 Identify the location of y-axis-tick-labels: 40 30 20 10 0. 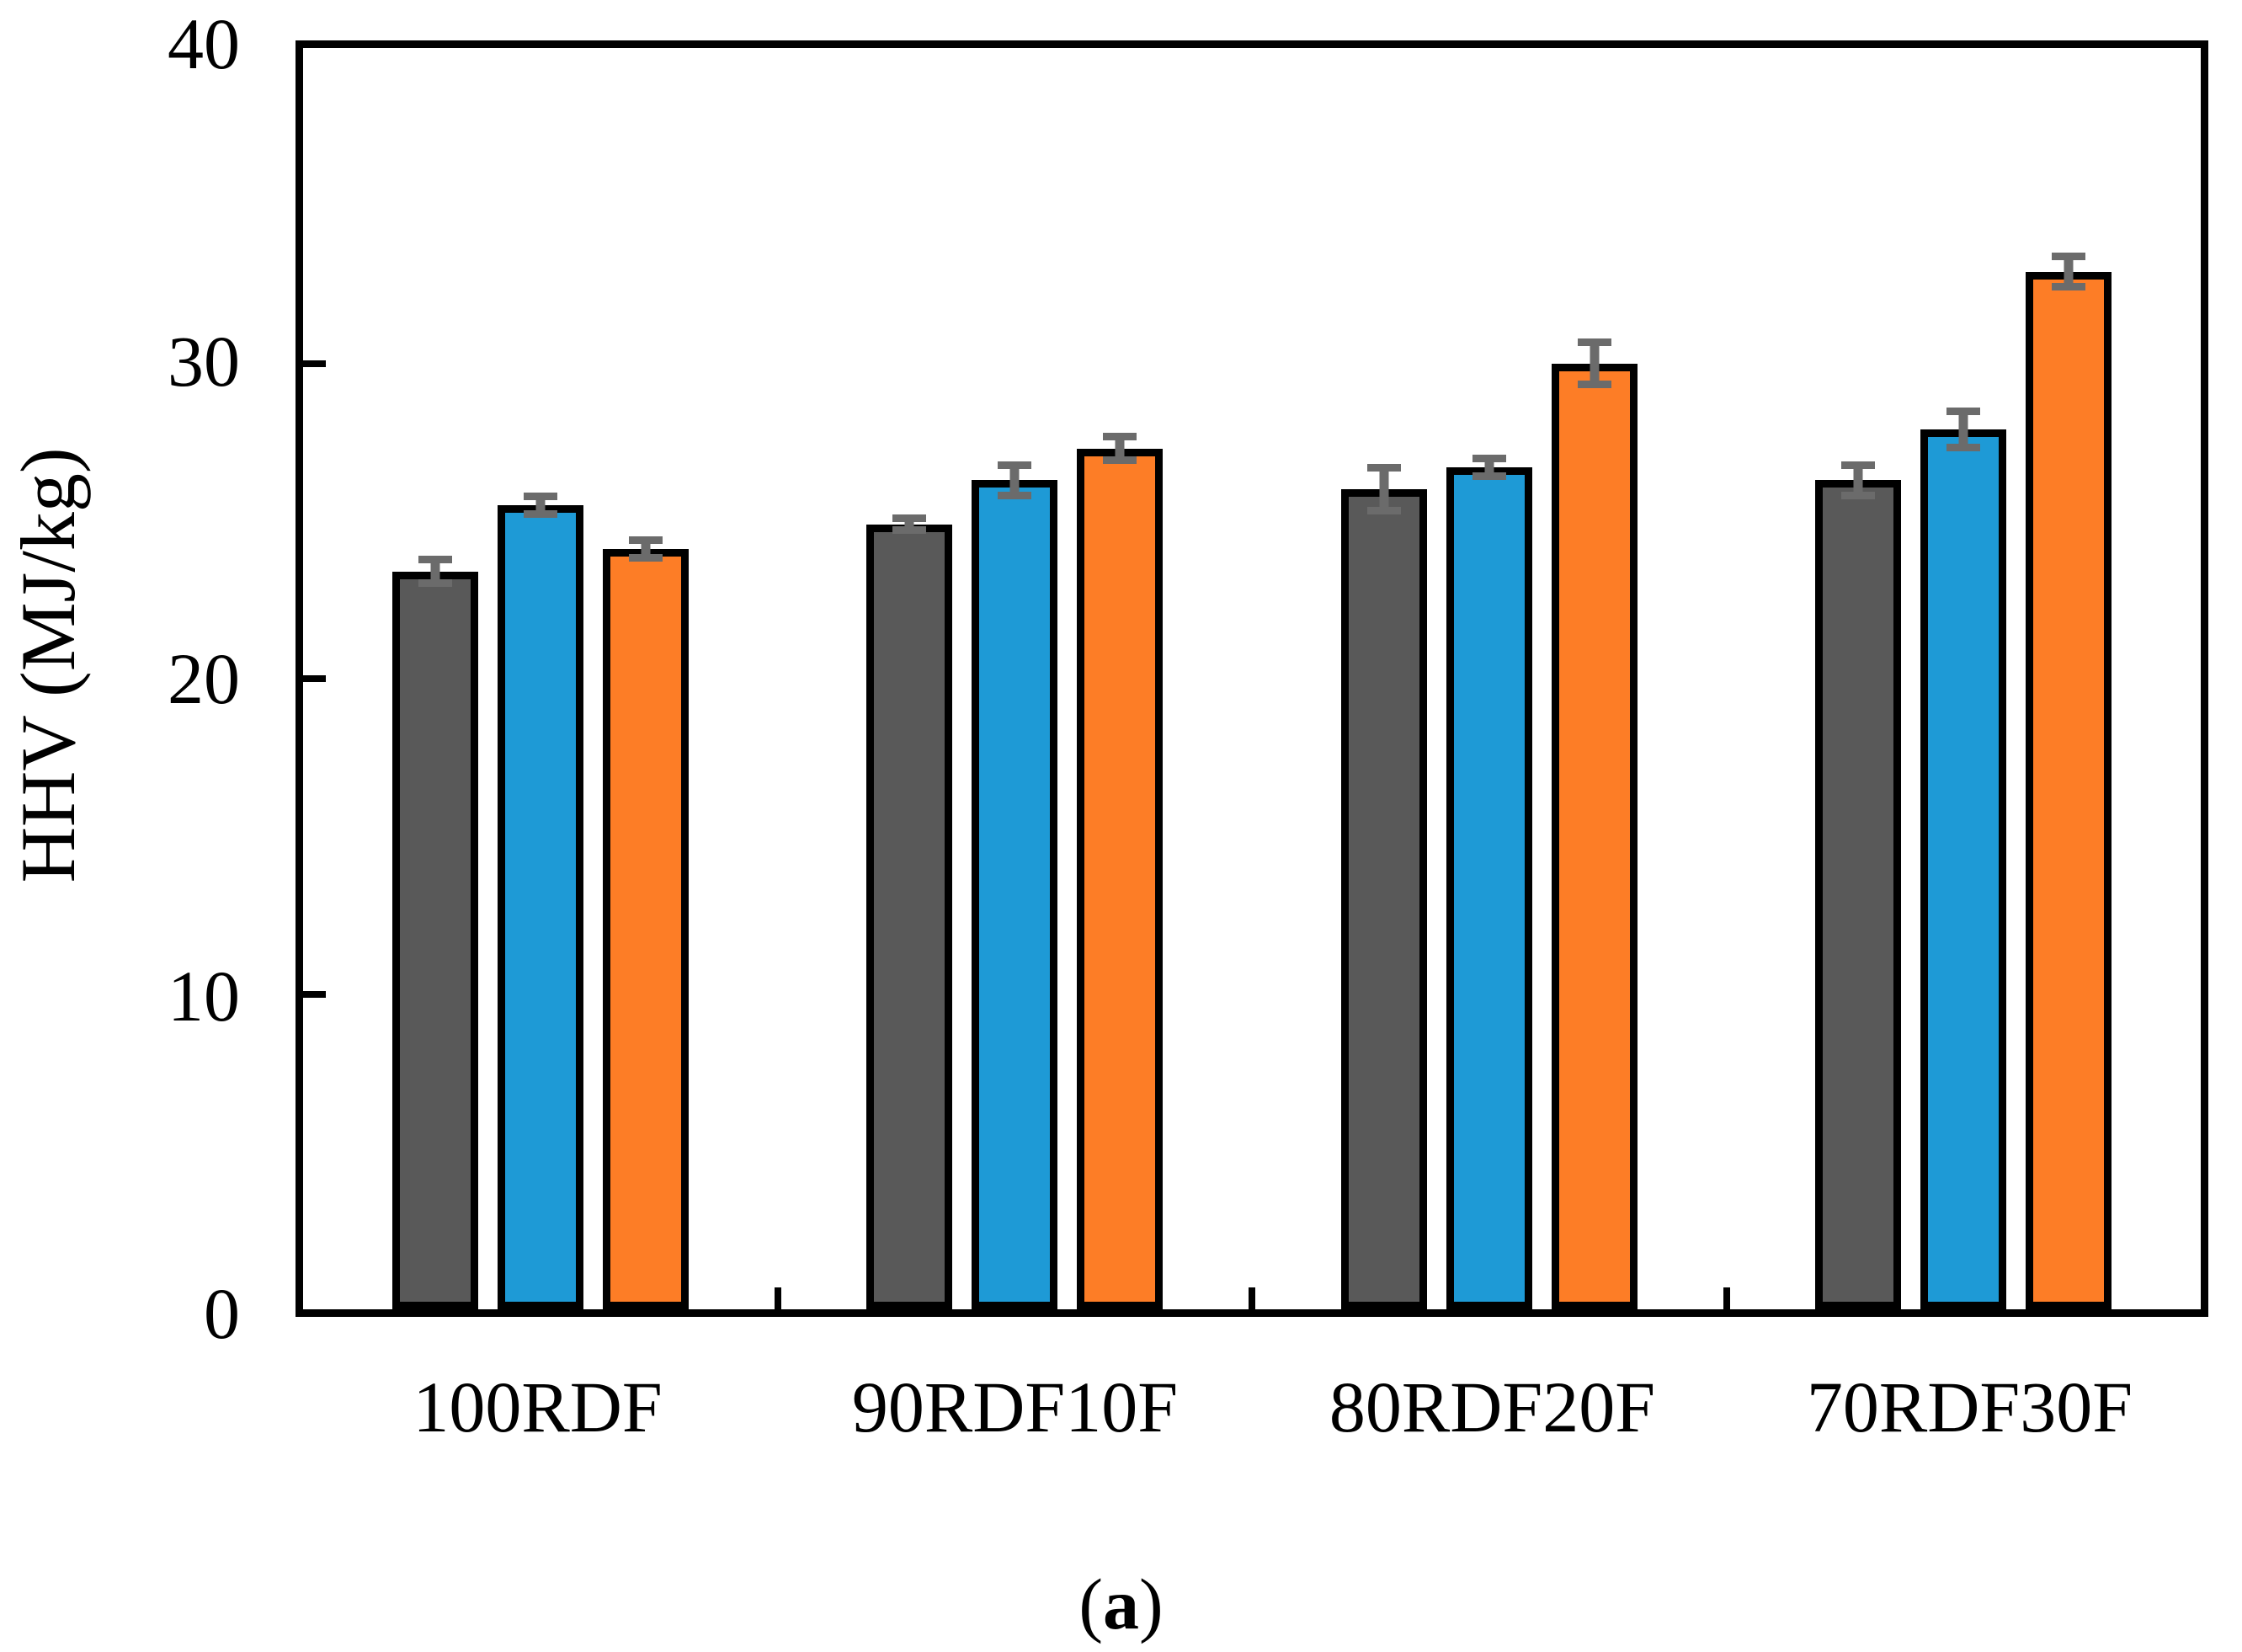
(134, 679).